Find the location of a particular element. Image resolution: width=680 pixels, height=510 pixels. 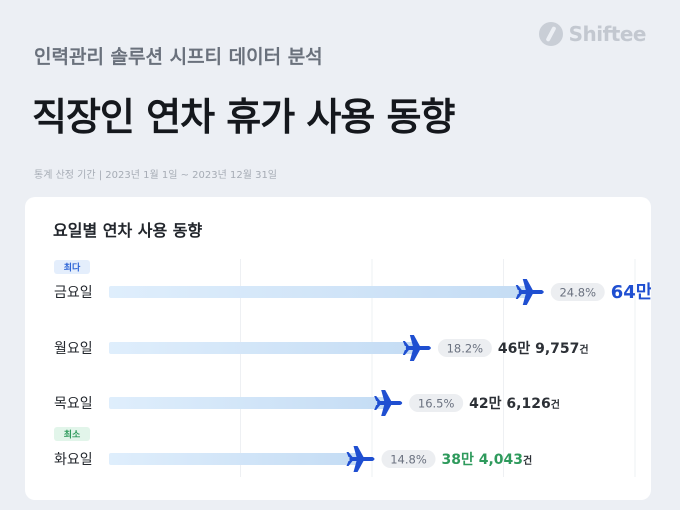

max-badge-label: 최다 is located at coordinates (72, 268).